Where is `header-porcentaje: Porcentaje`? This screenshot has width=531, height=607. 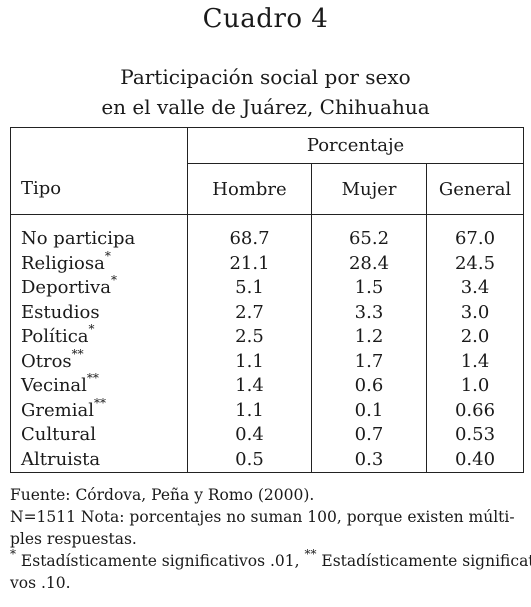 header-porcentaje: Porcentaje is located at coordinates (355, 145).